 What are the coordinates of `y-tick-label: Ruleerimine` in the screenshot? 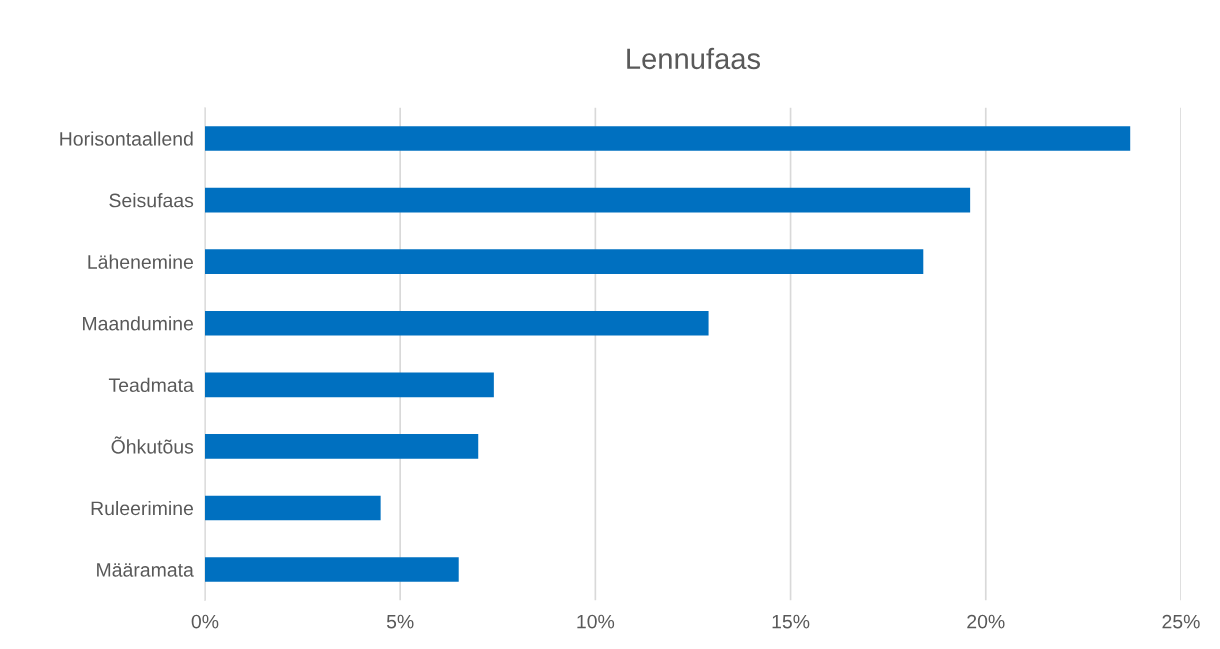 It's located at (142, 508).